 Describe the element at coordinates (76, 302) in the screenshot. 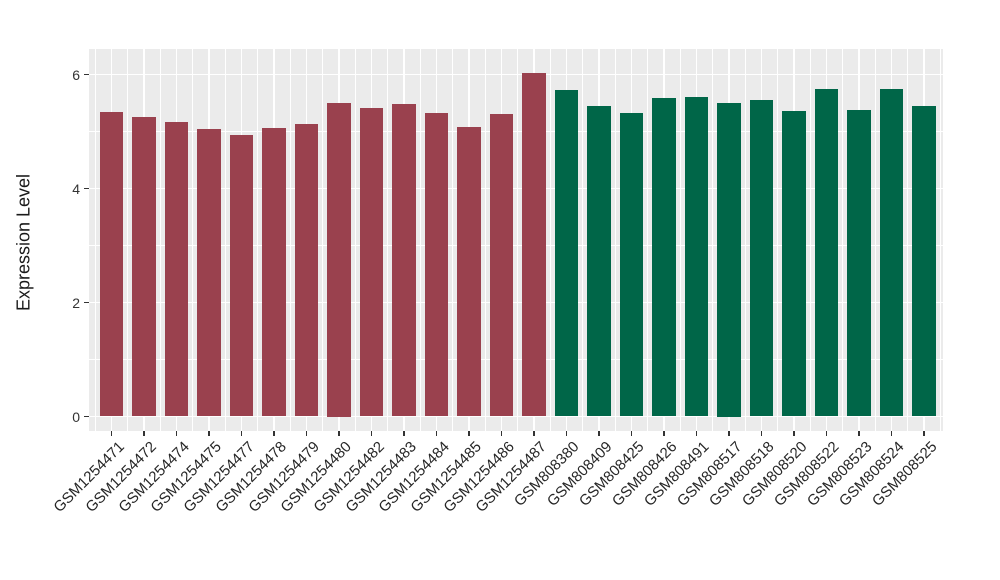

I see `y-tick-label: 2` at that location.